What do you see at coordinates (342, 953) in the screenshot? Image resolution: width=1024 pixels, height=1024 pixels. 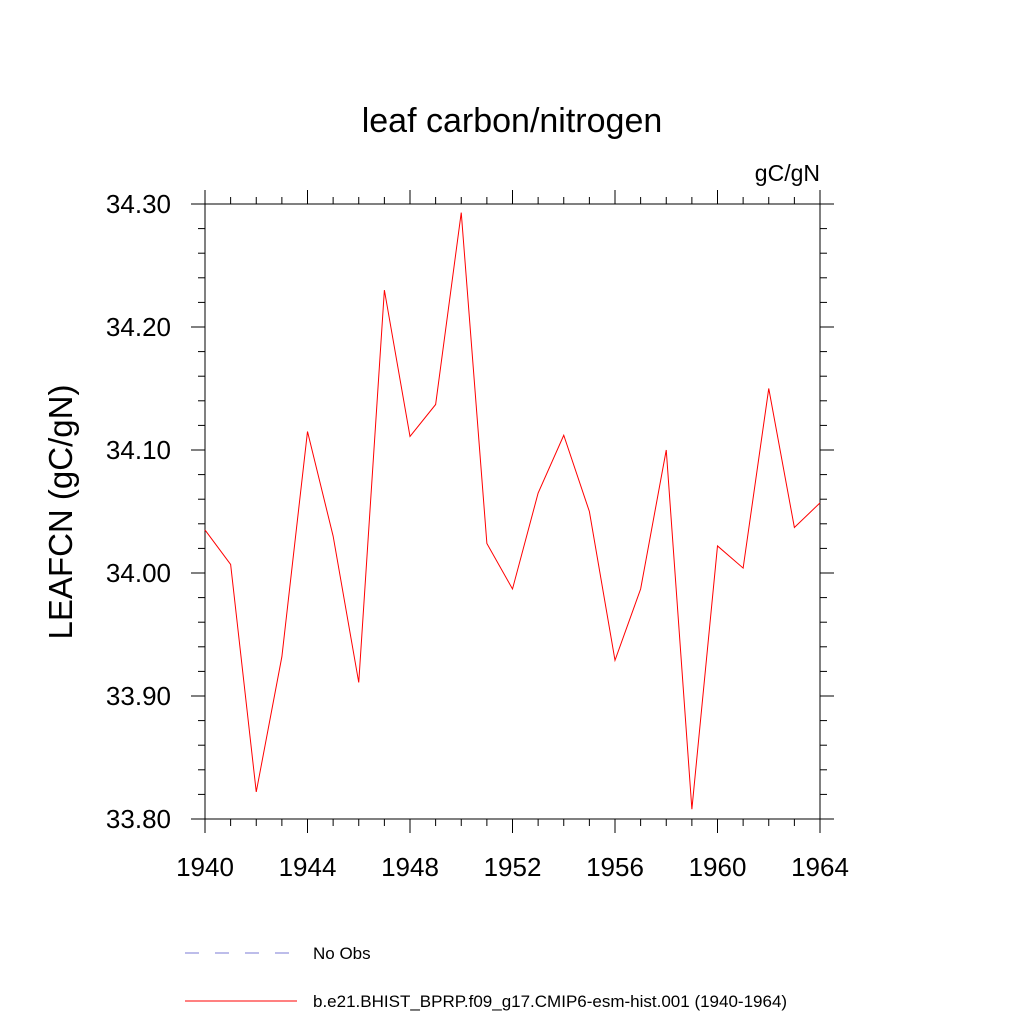 I see `legend-label-no-obs: No Obs` at bounding box center [342, 953].